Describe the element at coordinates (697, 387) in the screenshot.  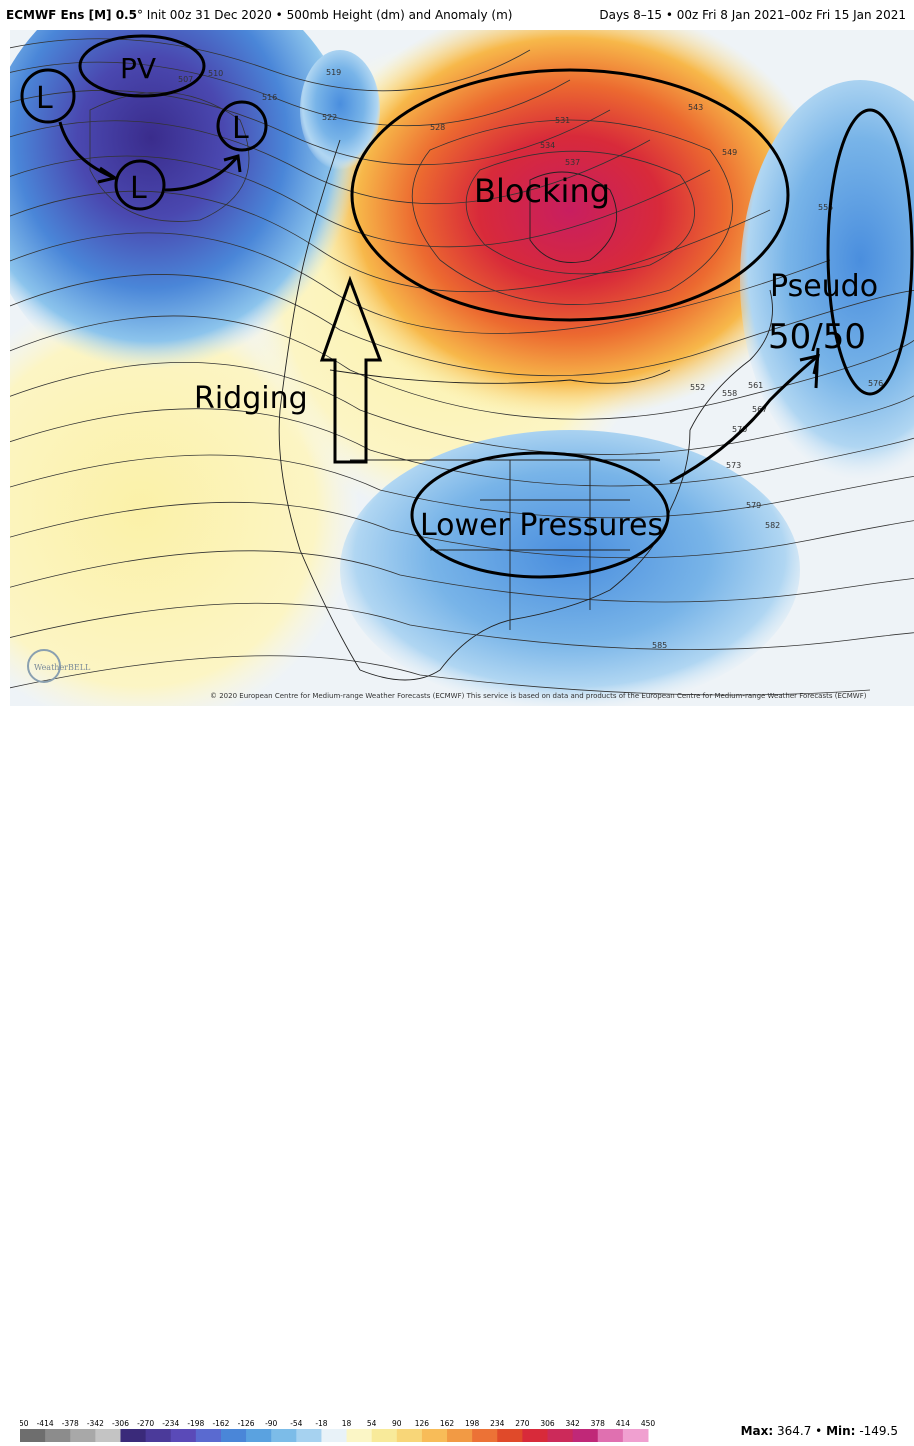
I see `contour-label: 552` at that location.